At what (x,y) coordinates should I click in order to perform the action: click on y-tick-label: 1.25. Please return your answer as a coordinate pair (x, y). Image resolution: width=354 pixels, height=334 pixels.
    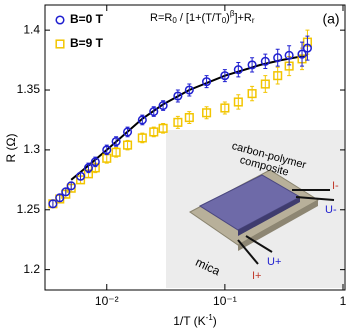
    Looking at the image, I should click on (29, 209).